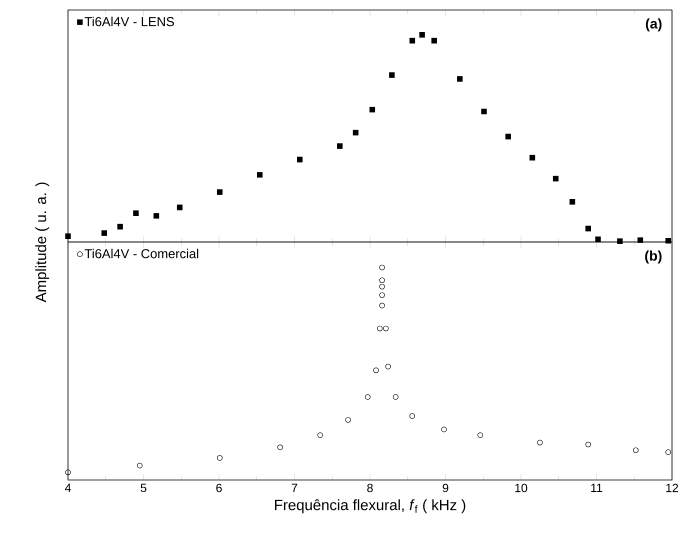 The width and height of the screenshot is (689, 557). Describe the element at coordinates (370, 488) in the screenshot. I see `x-tick-label: 8` at that location.